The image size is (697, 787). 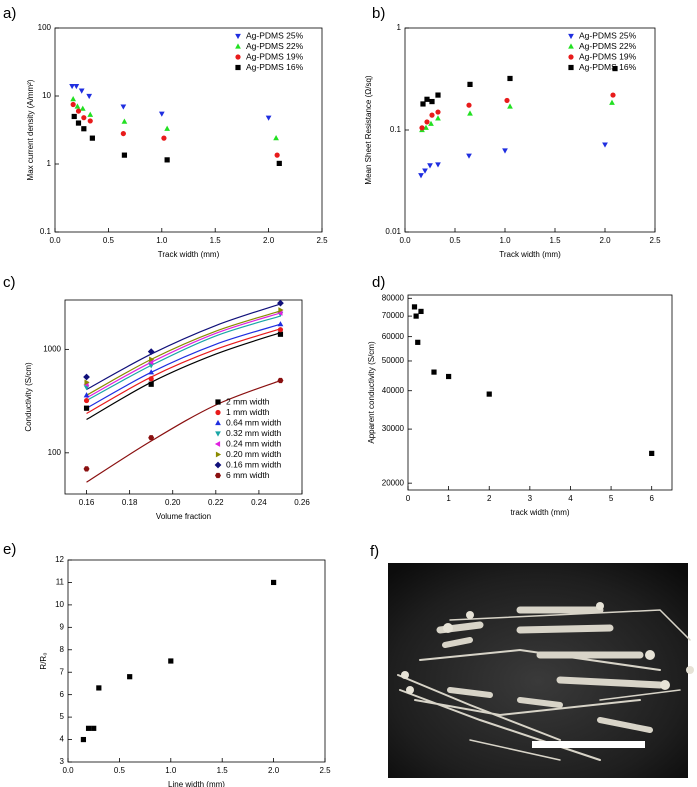 What do you see at coordinates (28, 397) in the screenshot?
I see `y-axis-title: Conductivity (S/cm)` at bounding box center [28, 397].